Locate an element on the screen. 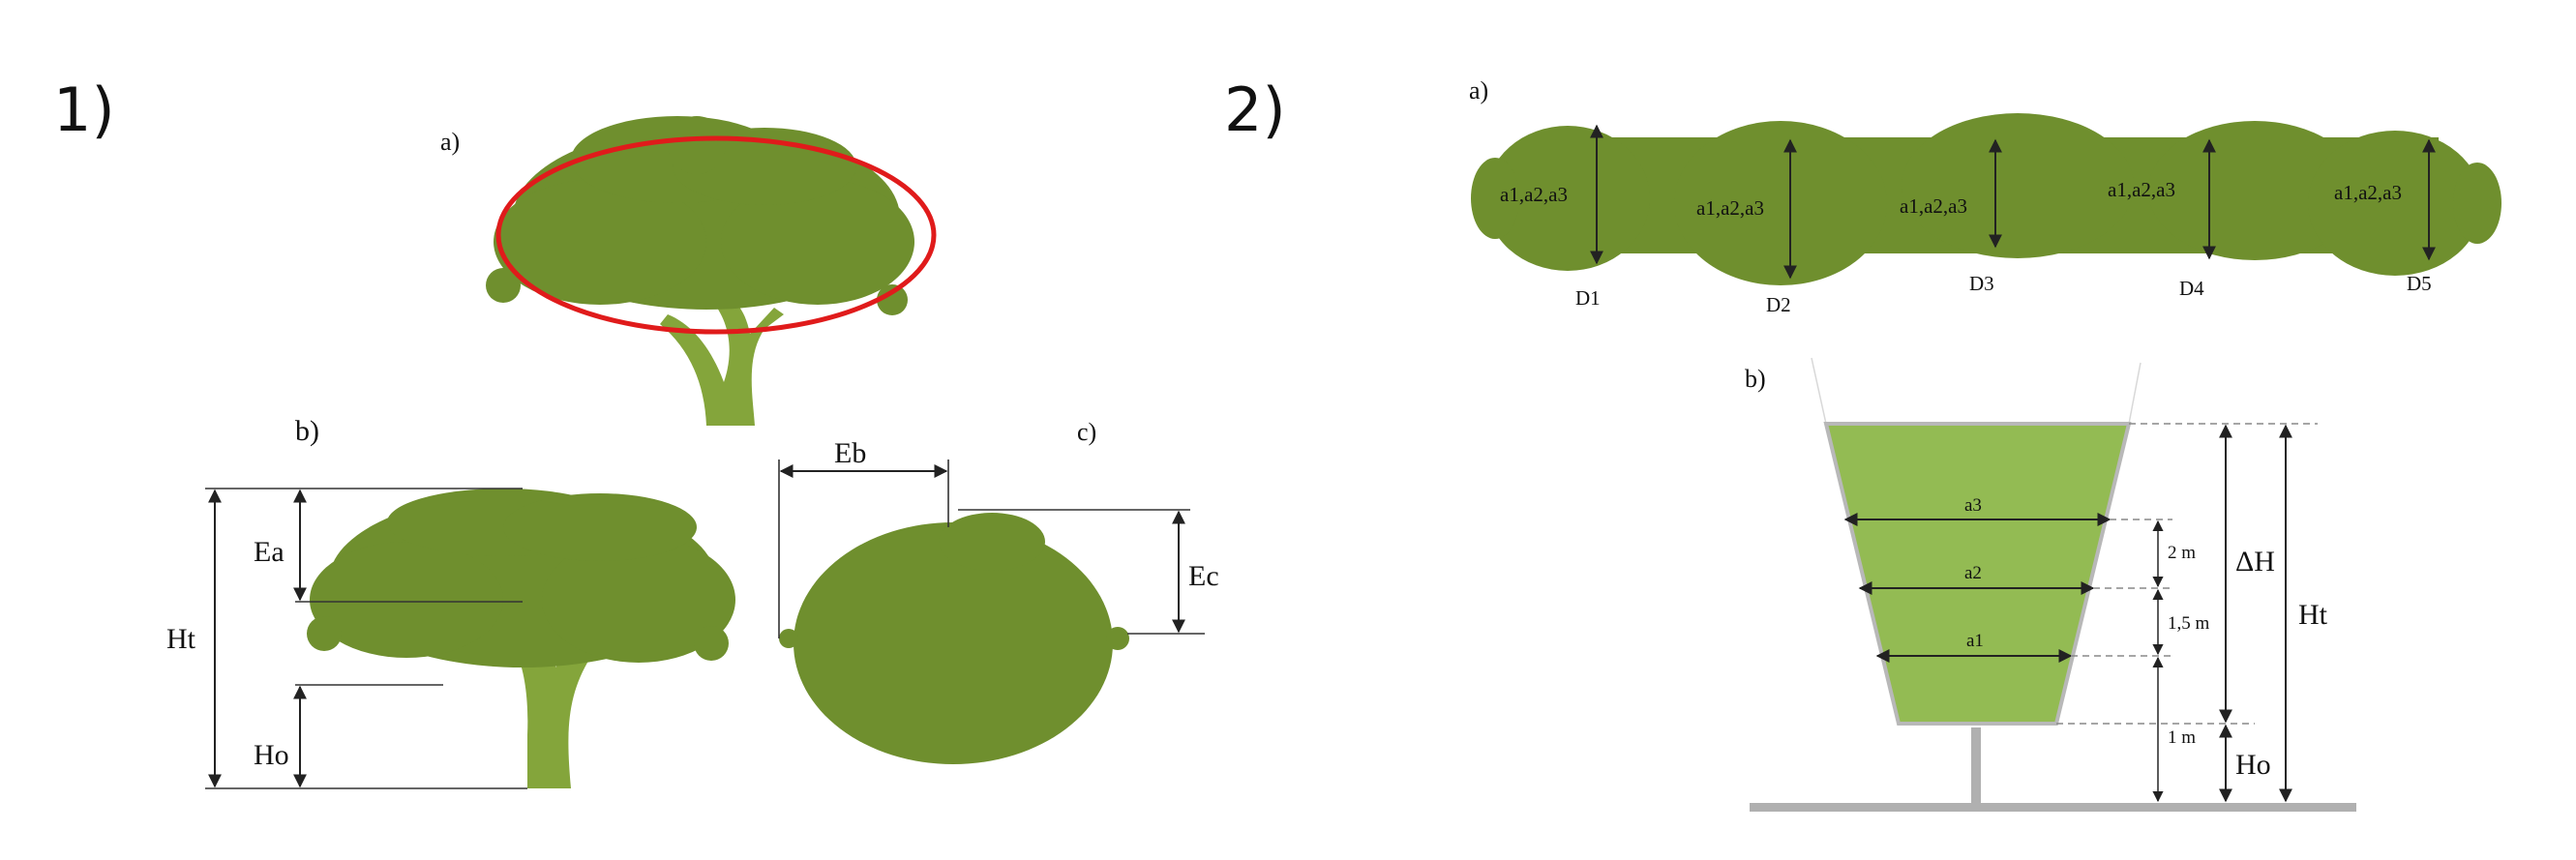 This screenshot has width=2576, height=860. hedge-section-1-label: a1,a2,a3 is located at coordinates (1534, 194).